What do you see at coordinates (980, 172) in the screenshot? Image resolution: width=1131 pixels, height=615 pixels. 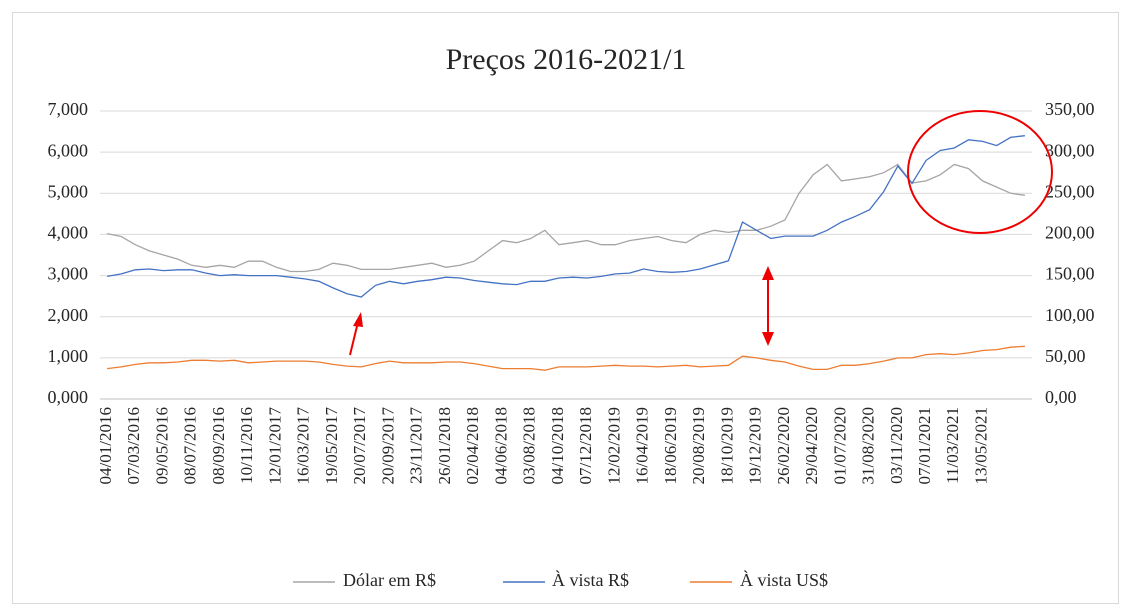 I see `highlight-circle` at bounding box center [980, 172].